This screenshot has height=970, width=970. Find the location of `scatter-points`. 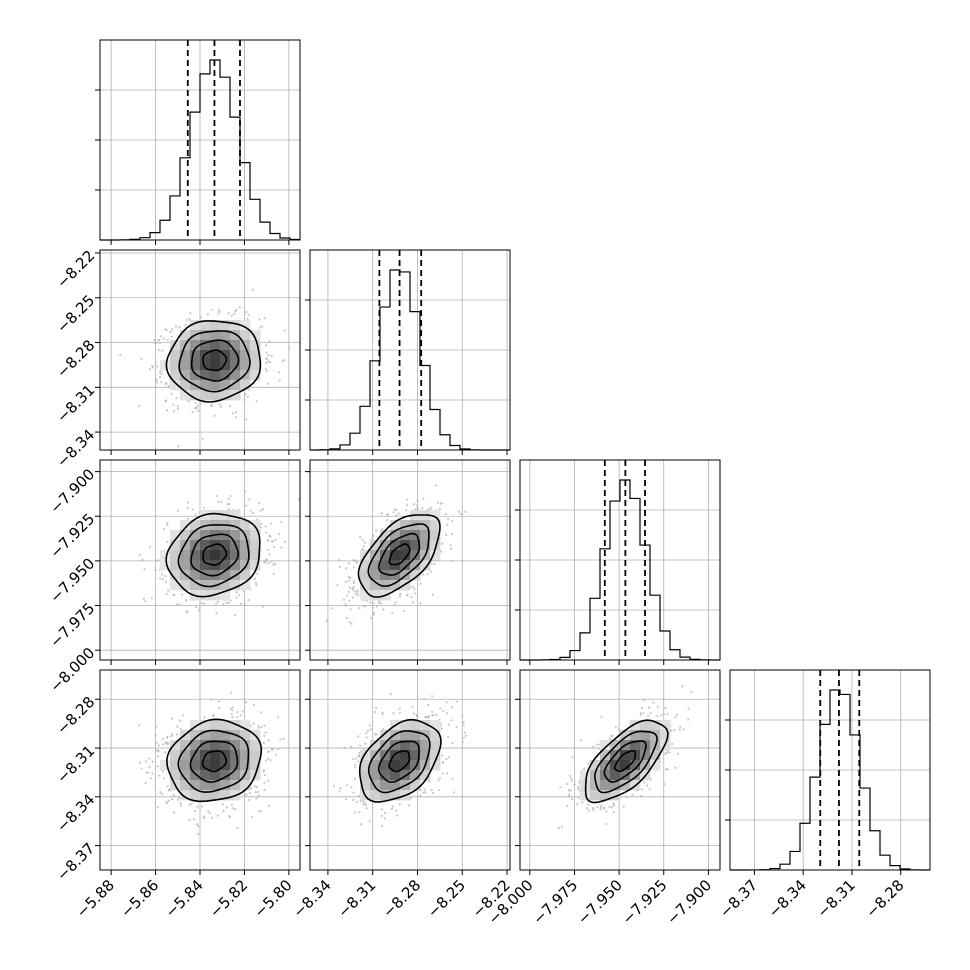

scatter-points is located at coordinates (400, 760).